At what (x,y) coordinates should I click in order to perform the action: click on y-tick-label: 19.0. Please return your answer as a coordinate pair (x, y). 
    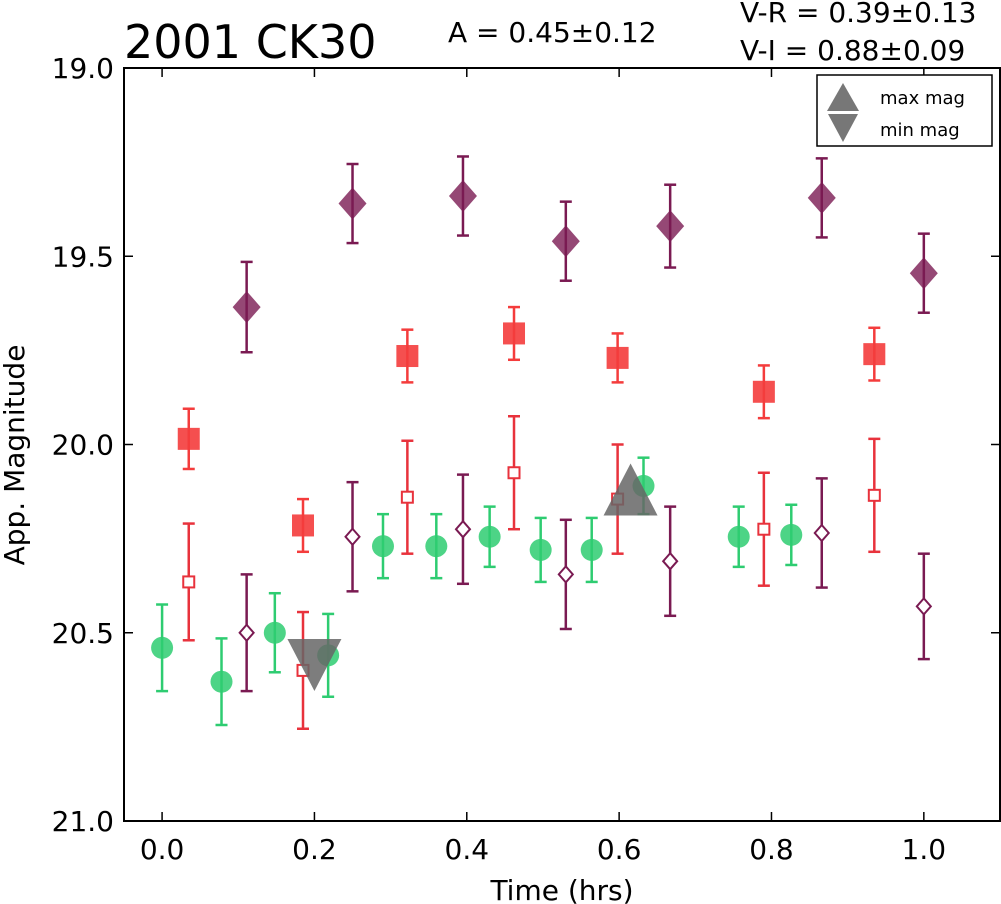
    Looking at the image, I should click on (83, 68).